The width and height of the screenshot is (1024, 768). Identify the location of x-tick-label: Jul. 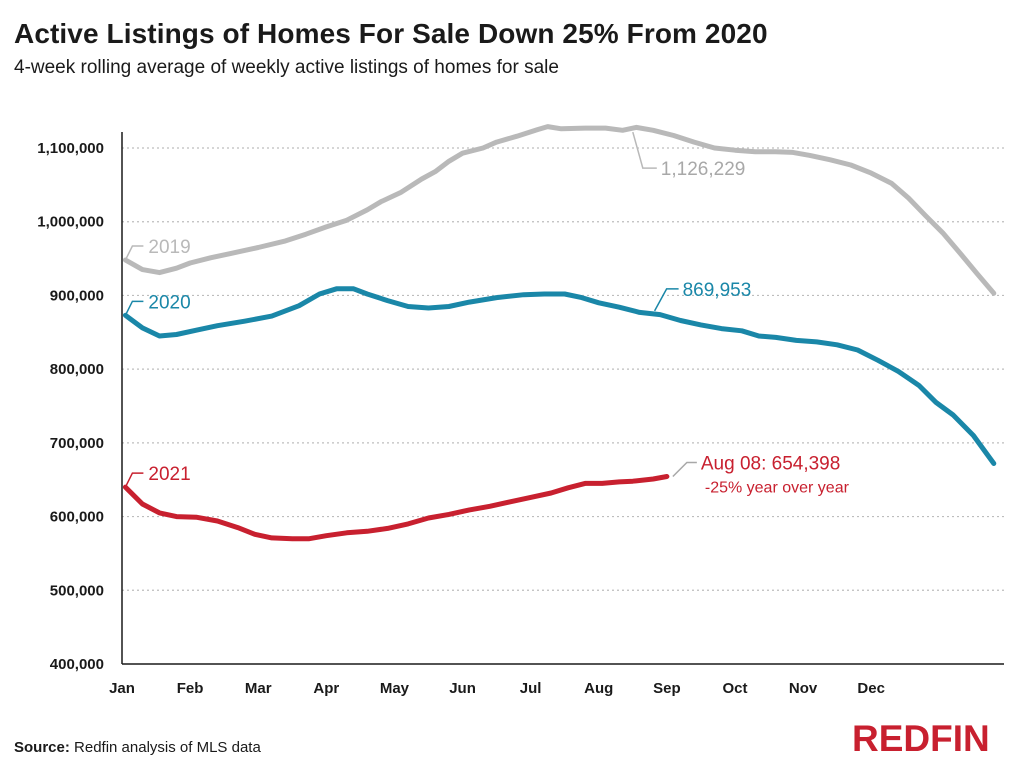
(531, 688).